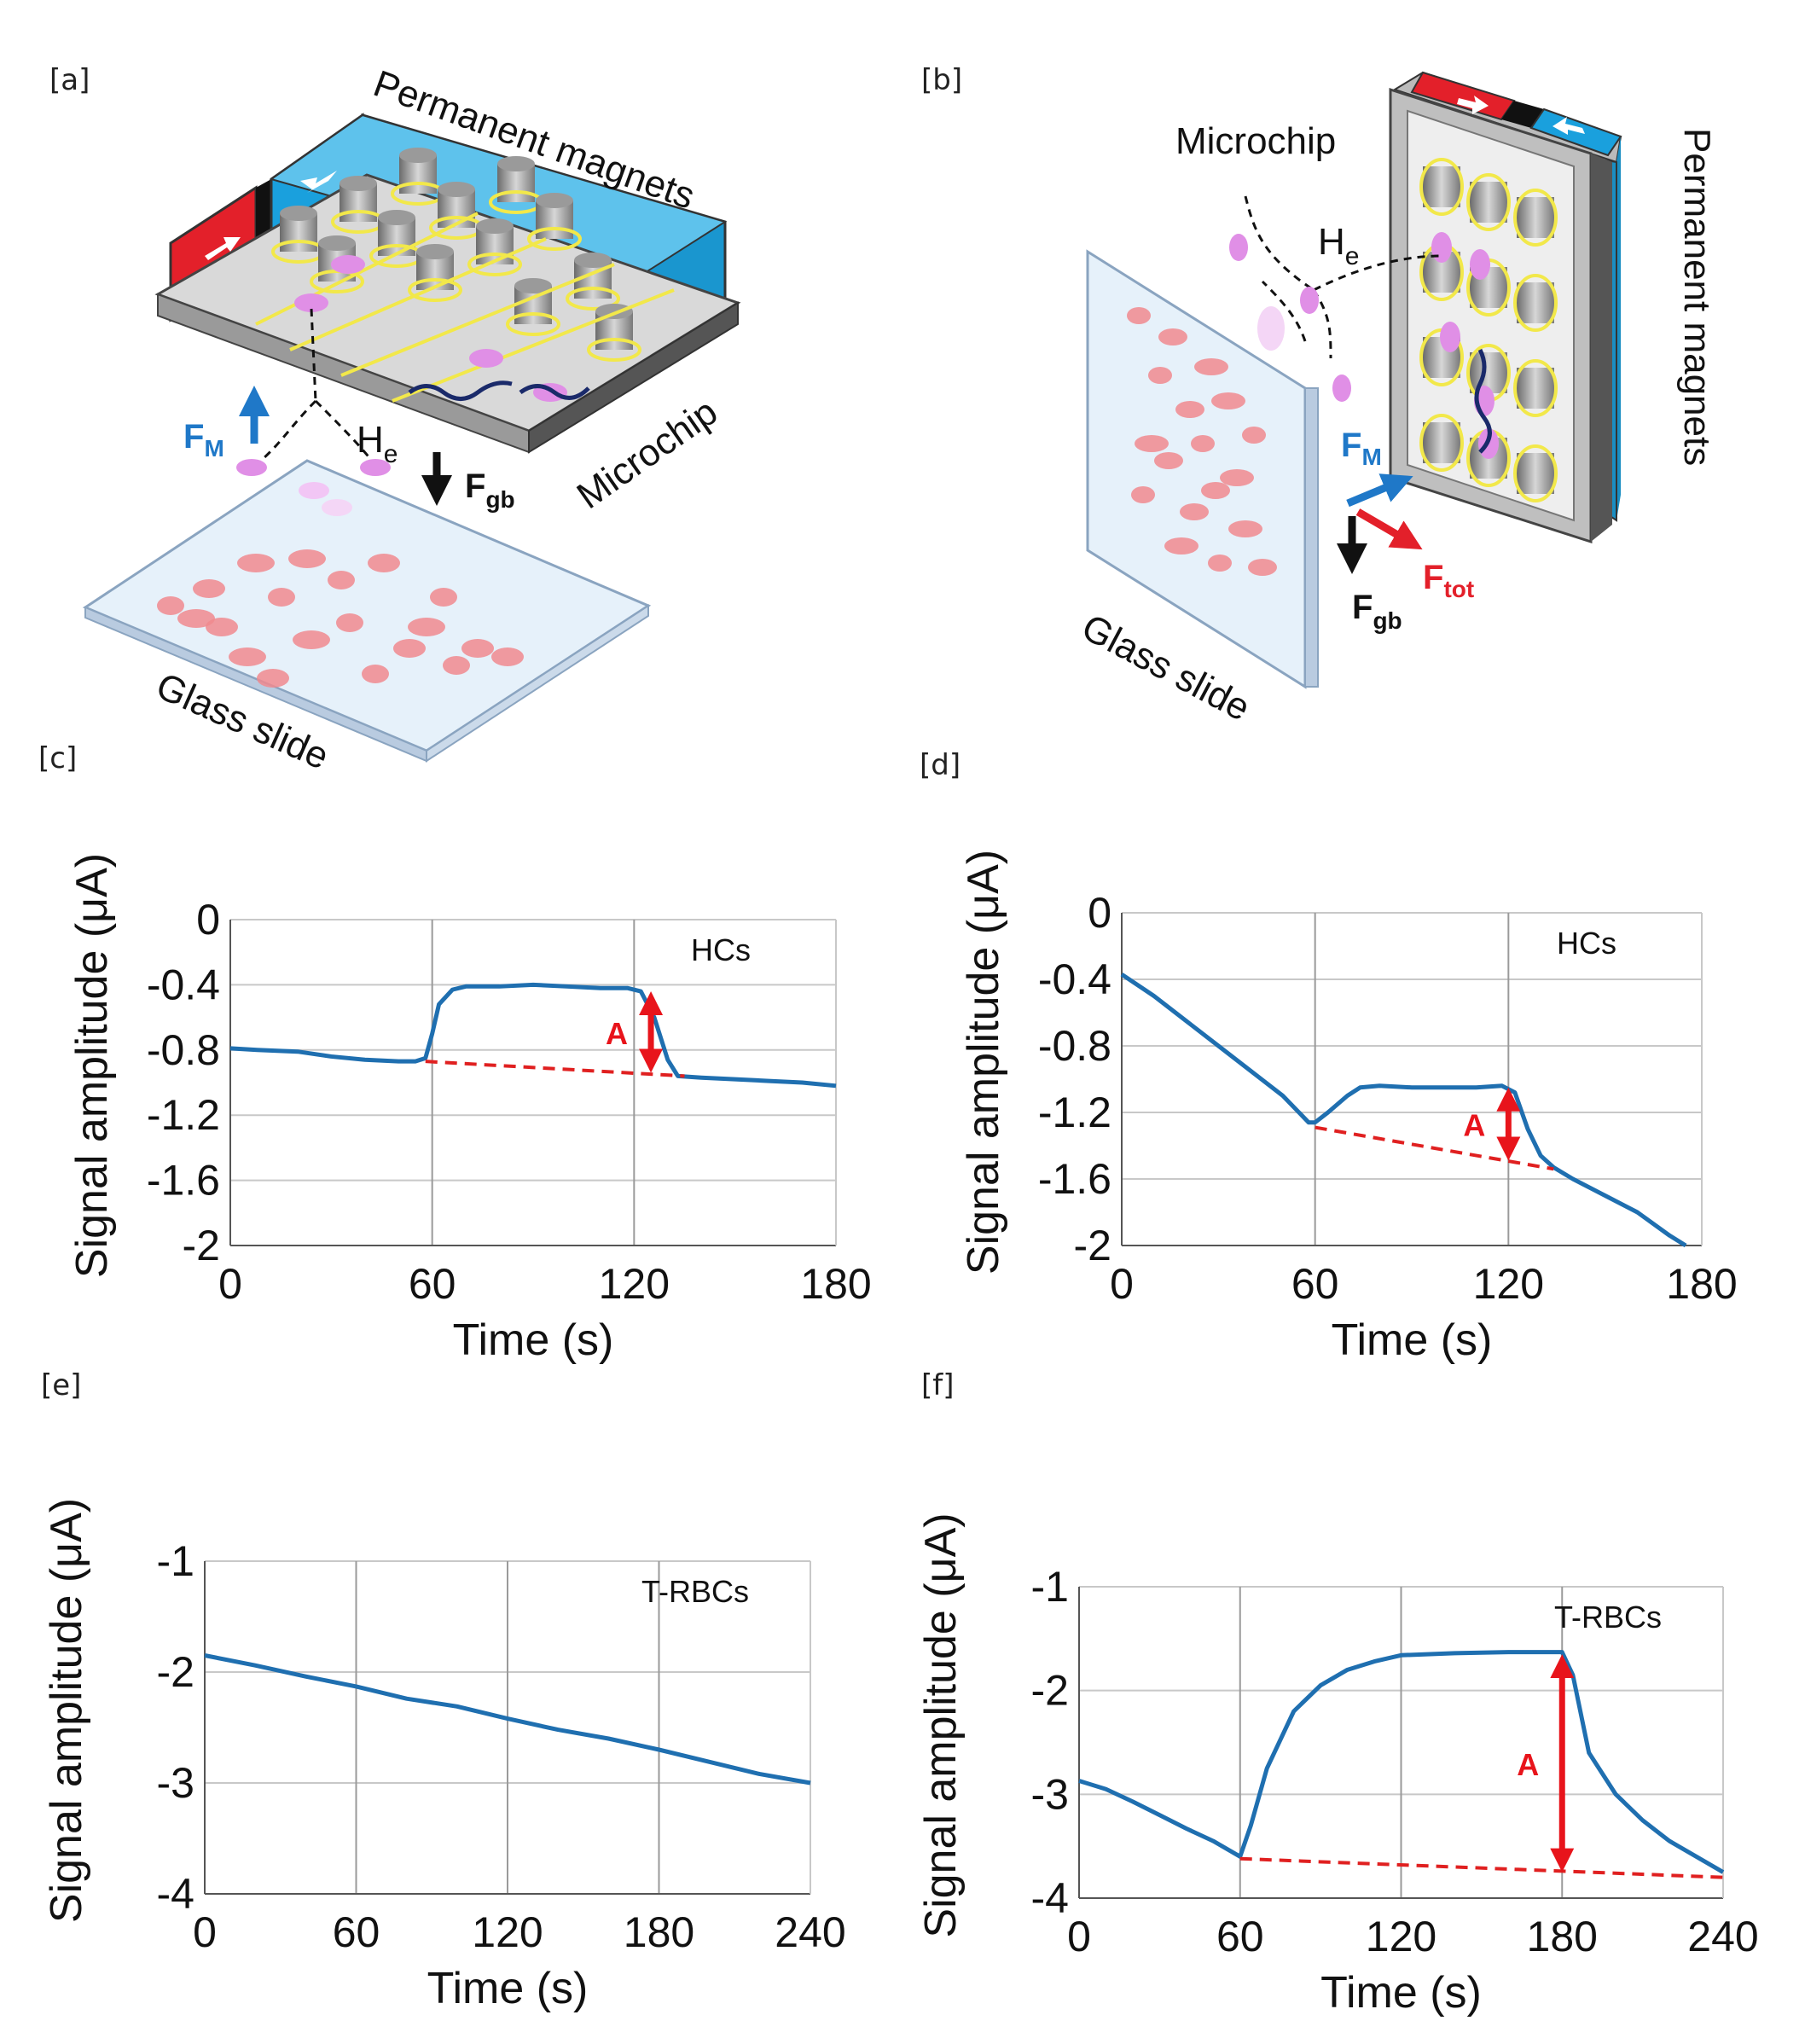 This screenshot has width=1805, height=2044. What do you see at coordinates (175, 1894) in the screenshot?
I see `y-tick-label: -4` at bounding box center [175, 1894].